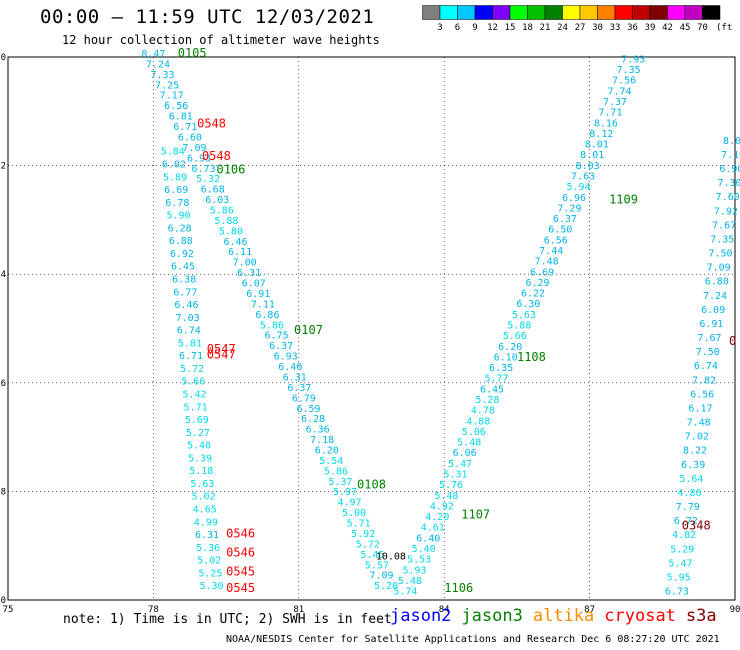  I want to click on y-tick-label: -30, so click(3, 601).